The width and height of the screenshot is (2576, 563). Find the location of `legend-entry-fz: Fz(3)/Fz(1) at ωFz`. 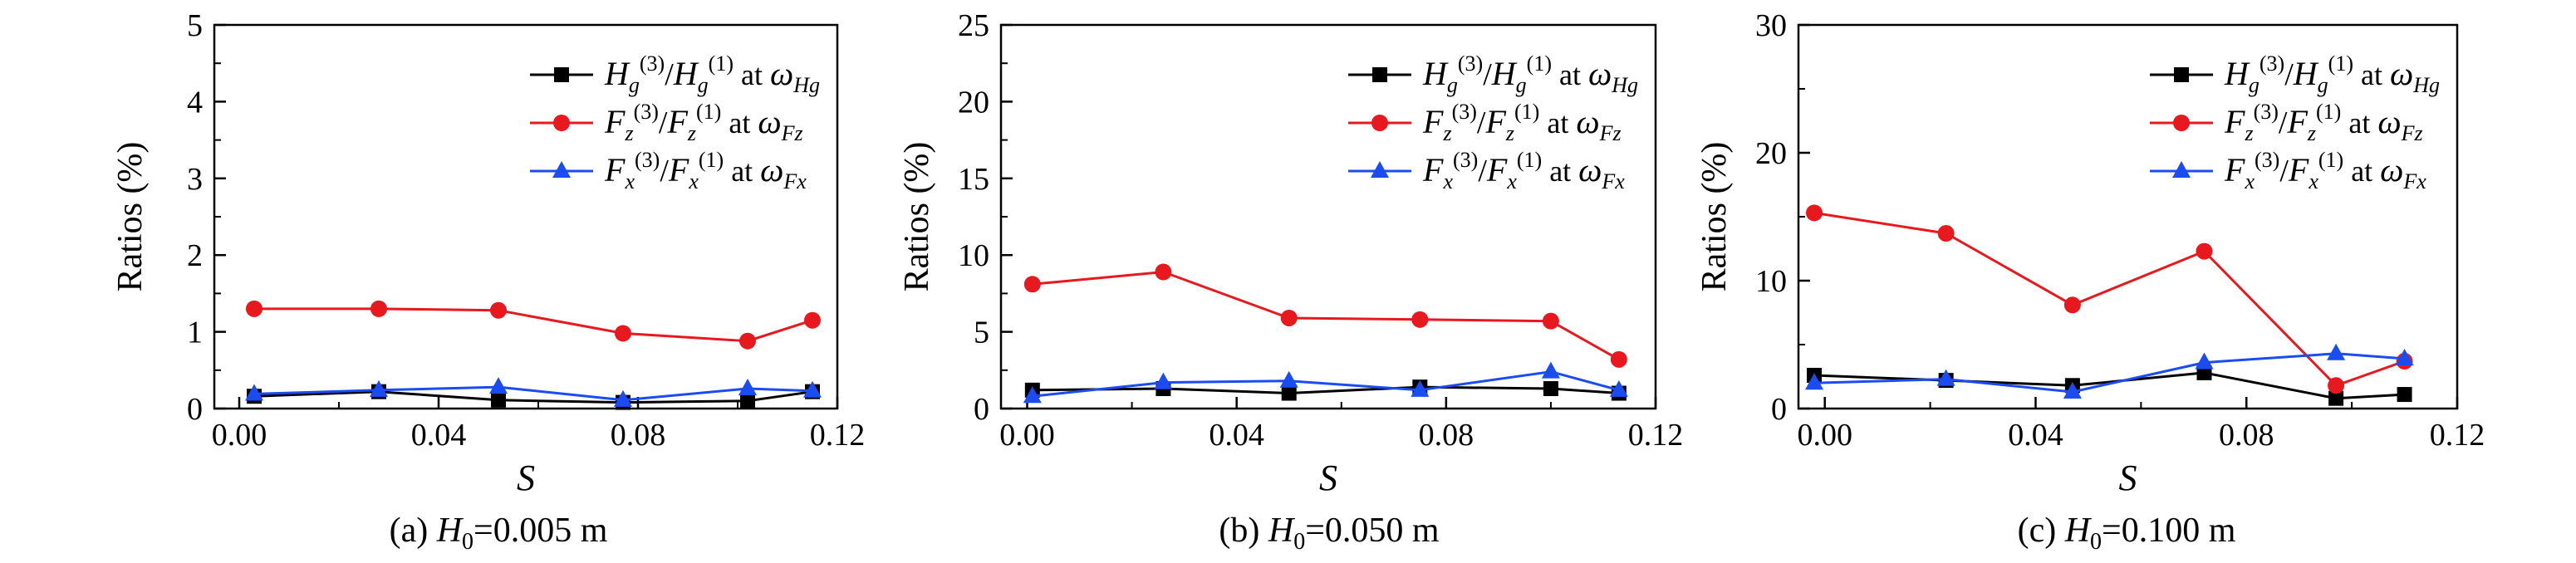

legend-entry-fz: Fz(3)/Fz(1) at ωFz is located at coordinates (1485, 122).